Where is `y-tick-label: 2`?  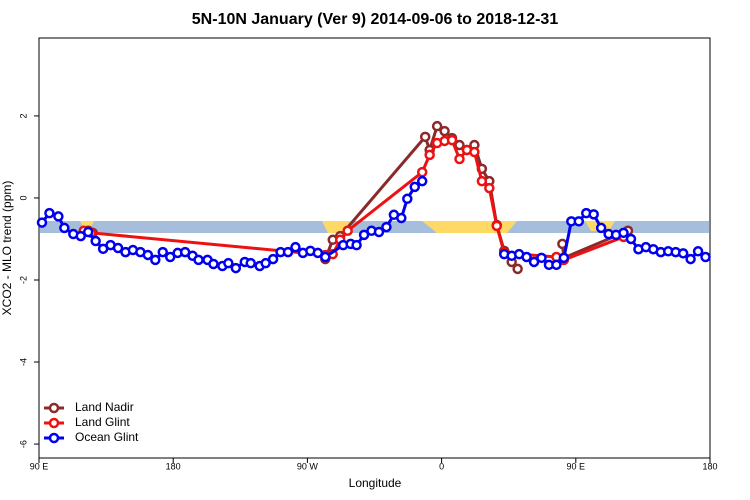 y-tick-label: 2 is located at coordinates (23, 115).